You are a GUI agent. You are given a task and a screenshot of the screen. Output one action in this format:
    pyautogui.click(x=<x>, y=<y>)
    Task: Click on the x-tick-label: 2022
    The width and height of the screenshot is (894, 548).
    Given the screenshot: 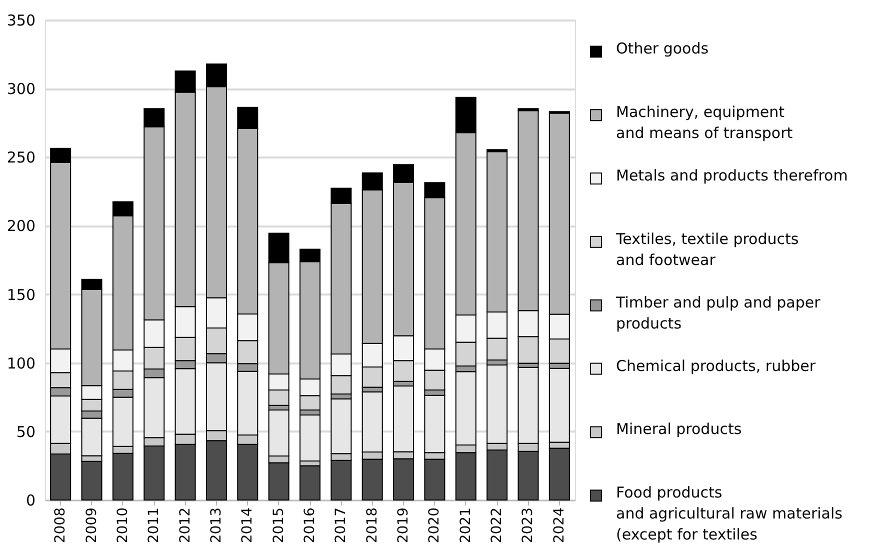 What is the action you would take?
    pyautogui.click(x=497, y=526)
    